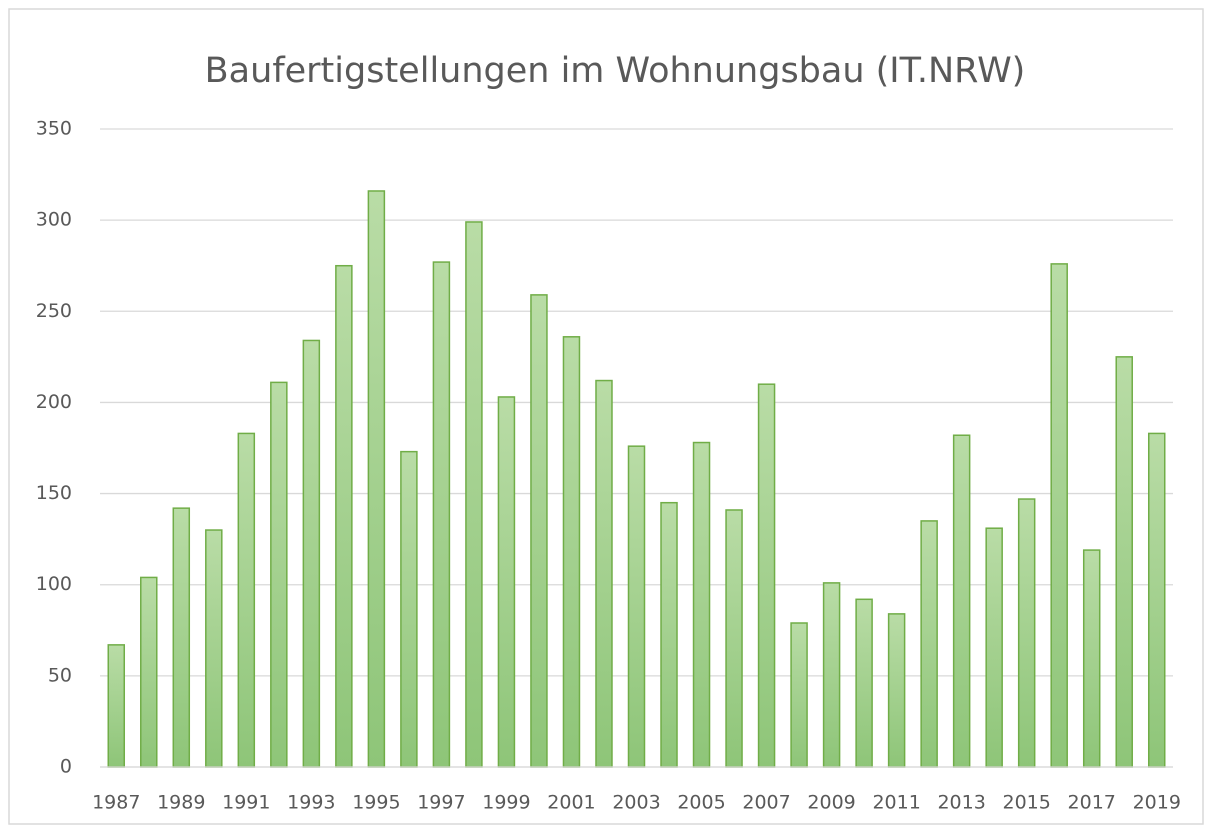 This screenshot has height=834, width=1211. Describe the element at coordinates (60, 675) in the screenshot. I see `y-tick-label: 50` at that location.